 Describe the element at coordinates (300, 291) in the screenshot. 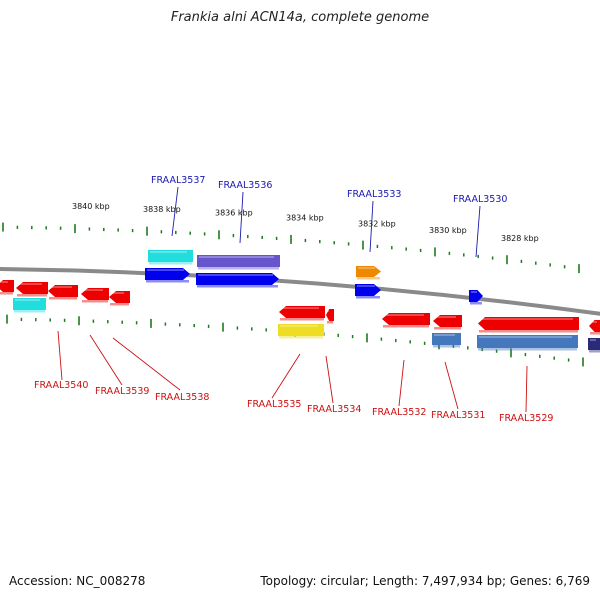

I see `genome-backbone` at that location.